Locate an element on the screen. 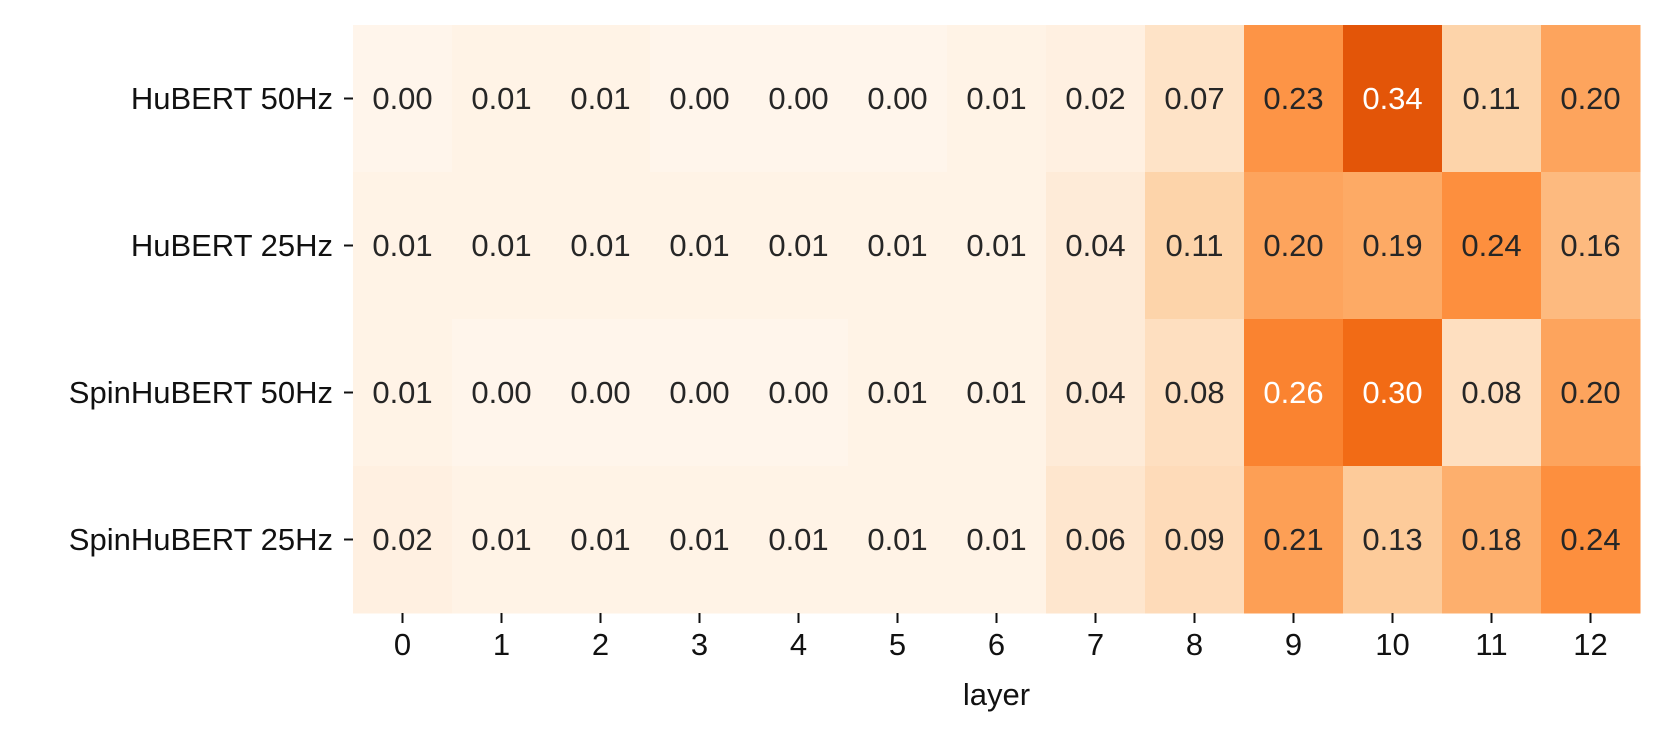  cell-value-label: 0.30 is located at coordinates (1392, 392).